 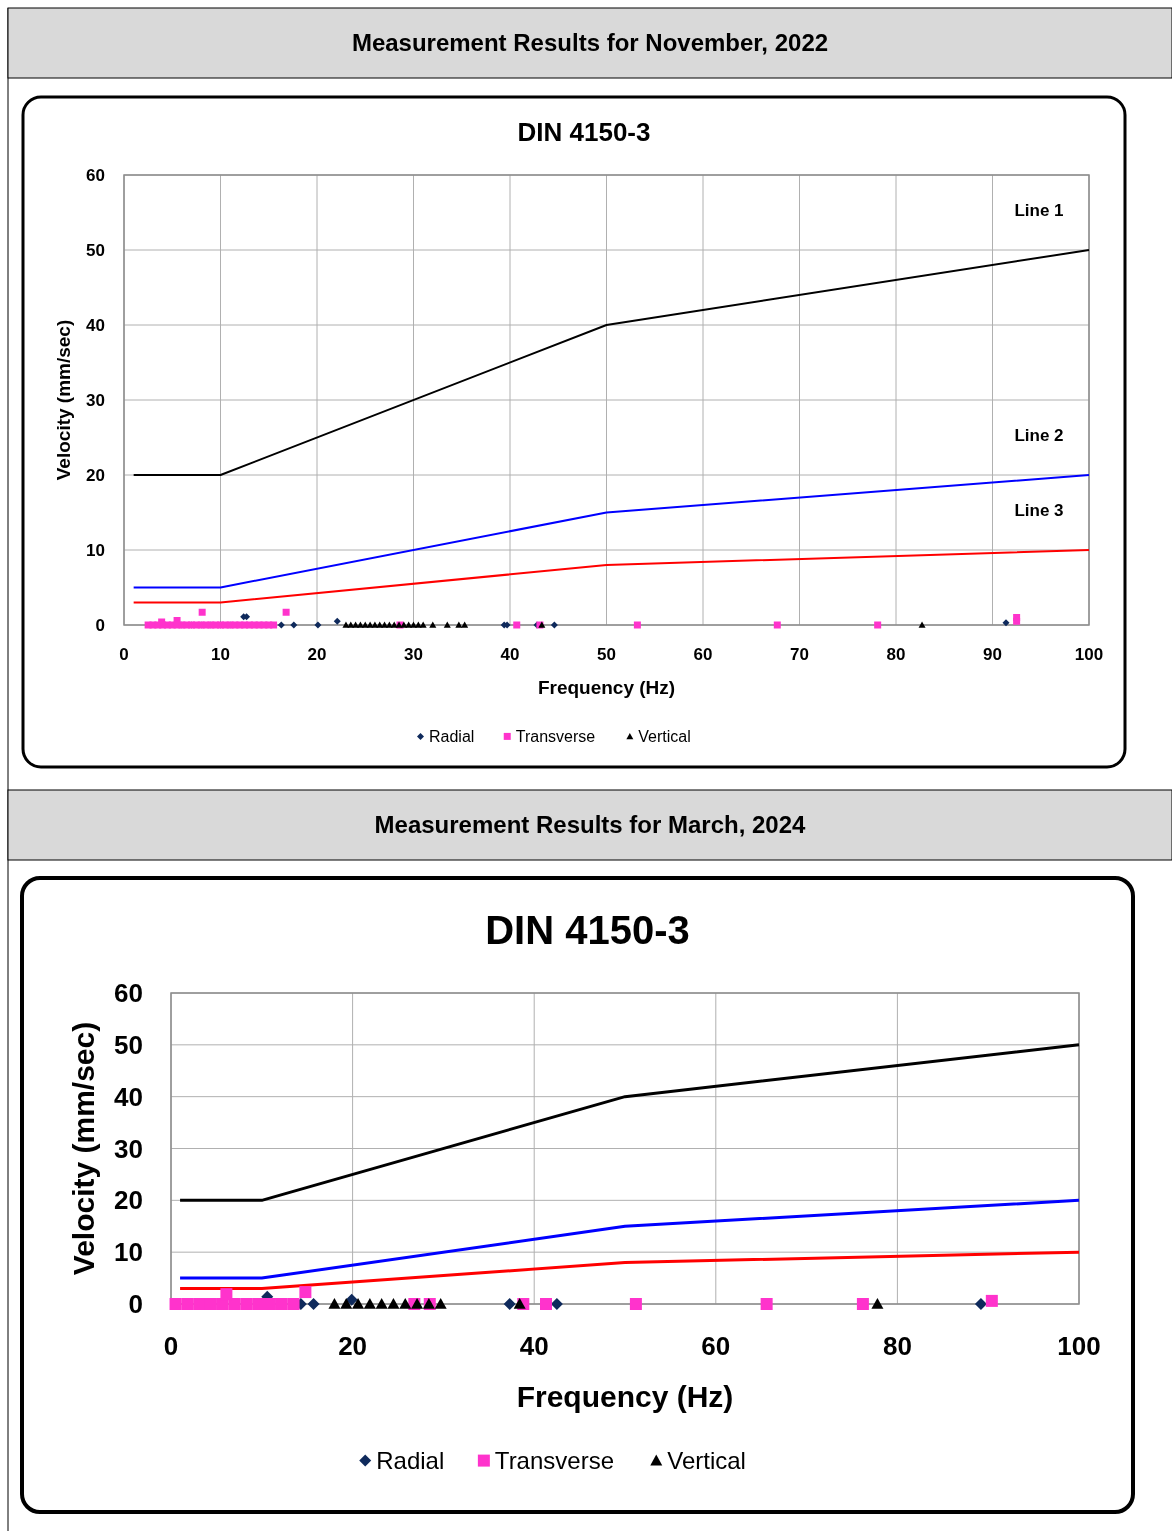 I want to click on x-tick-label: 10, so click(x=220, y=654).